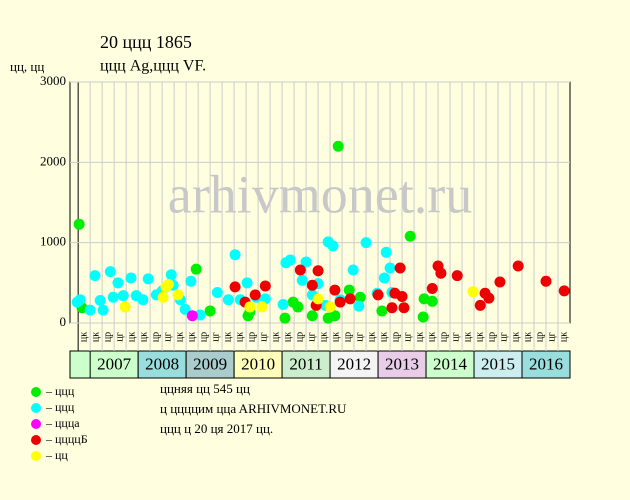  What do you see at coordinates (146, 42) in the screenshot?
I see `chart-title: 20 ццц 1865` at bounding box center [146, 42].